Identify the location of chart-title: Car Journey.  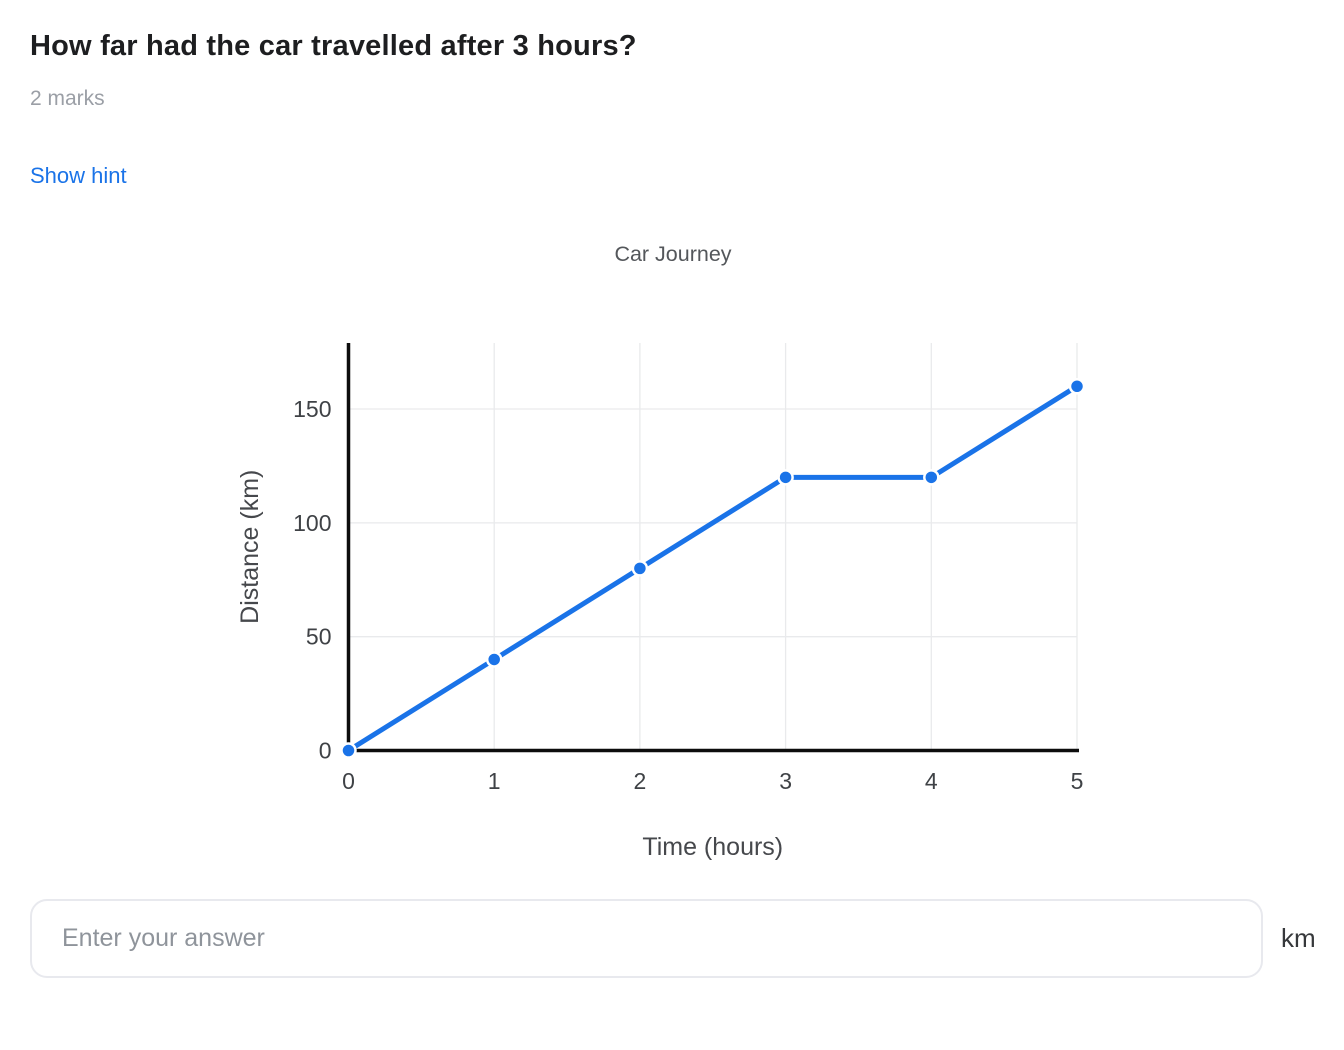
(672, 254).